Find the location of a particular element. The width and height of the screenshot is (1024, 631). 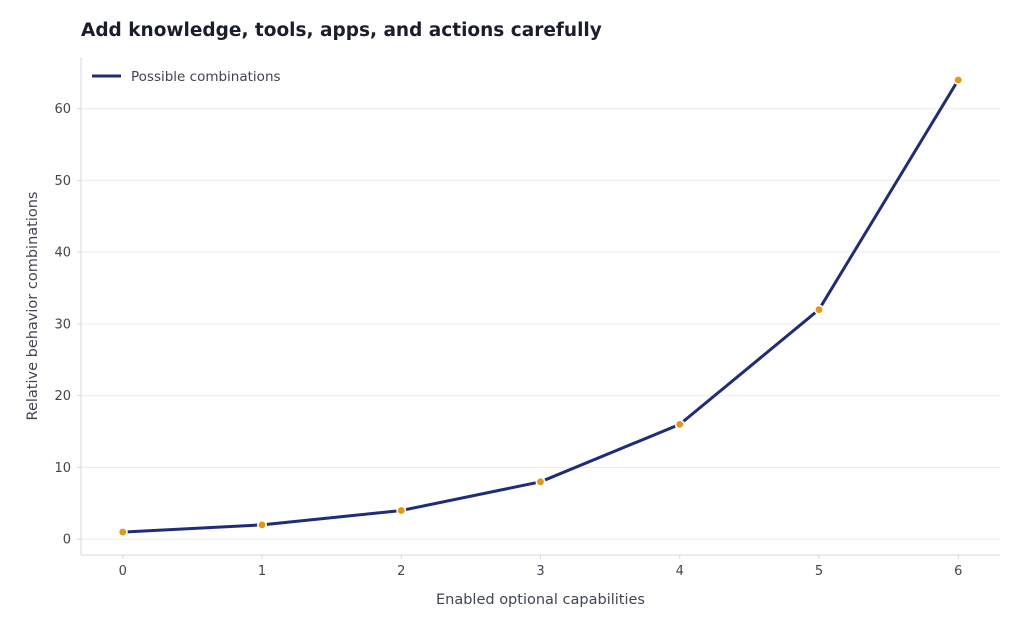

legend-label: Possible combinations is located at coordinates (206, 77).